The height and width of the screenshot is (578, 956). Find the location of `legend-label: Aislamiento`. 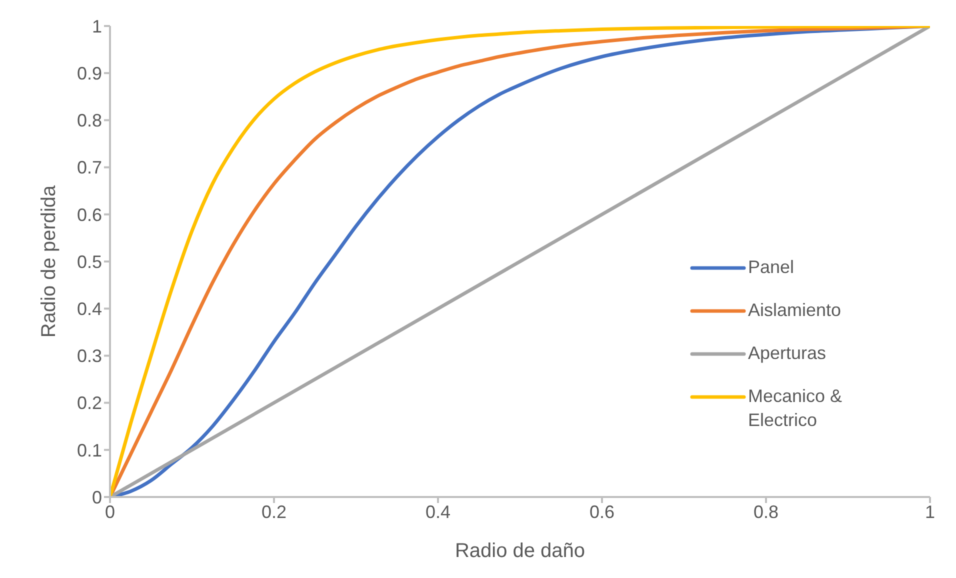

legend-label: Aislamiento is located at coordinates (795, 310).